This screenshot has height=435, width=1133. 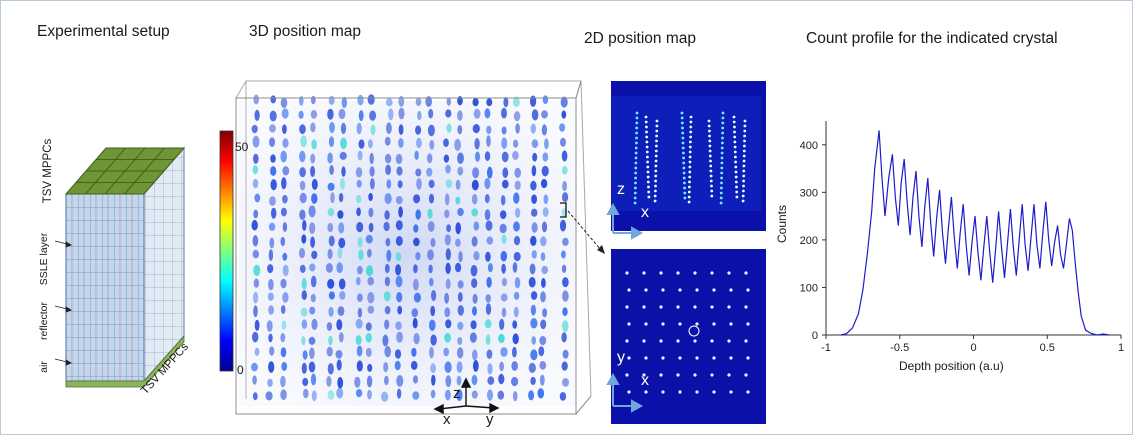 I want to click on axis3d-z-label: z, so click(x=457, y=393).